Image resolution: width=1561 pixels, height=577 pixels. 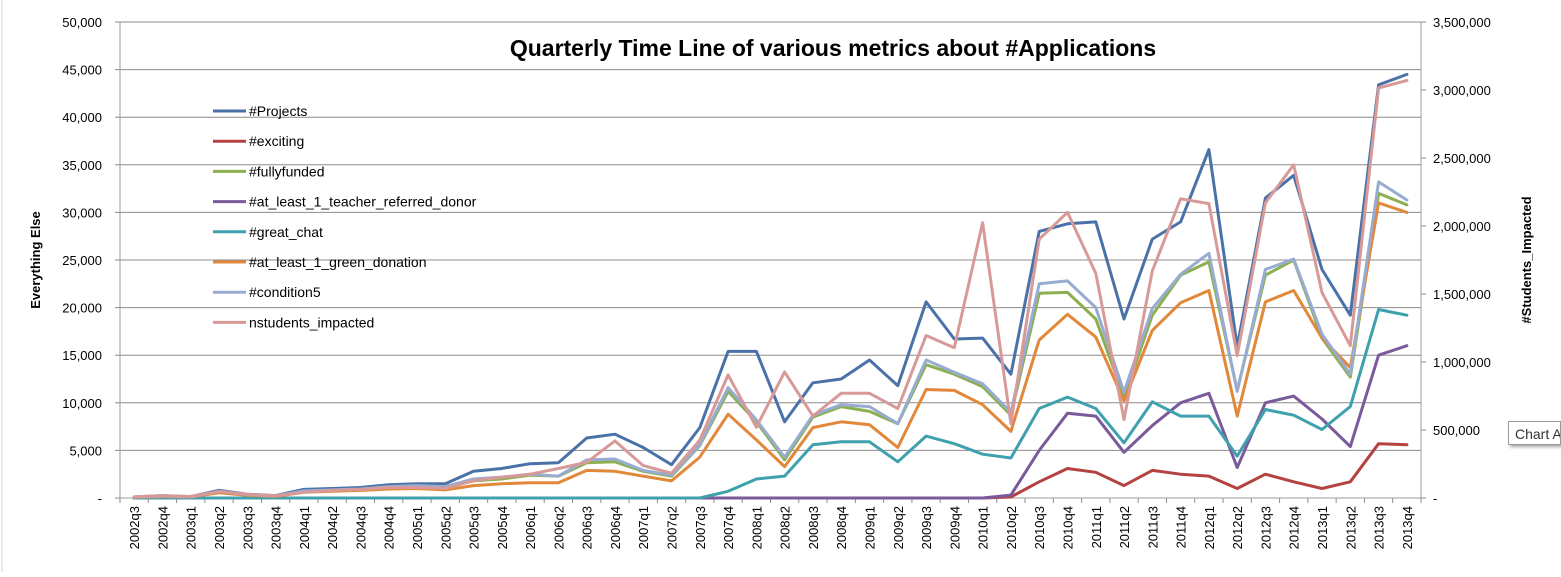 I want to click on x-tick-label: 2011q3, so click(x=1152, y=527).